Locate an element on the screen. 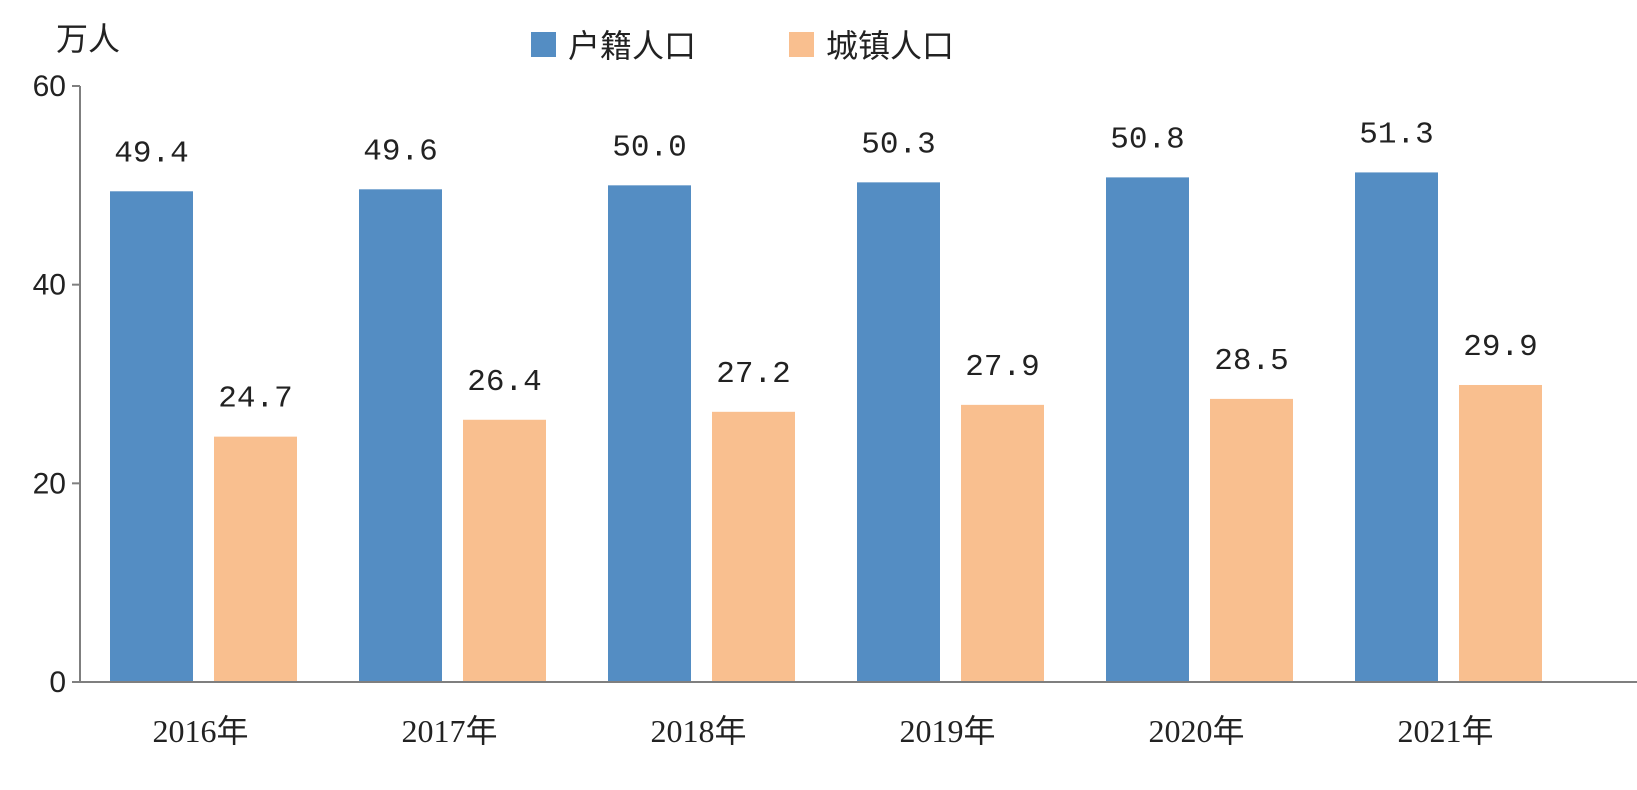  x-category-label-0: 2016年 is located at coordinates (200, 731).